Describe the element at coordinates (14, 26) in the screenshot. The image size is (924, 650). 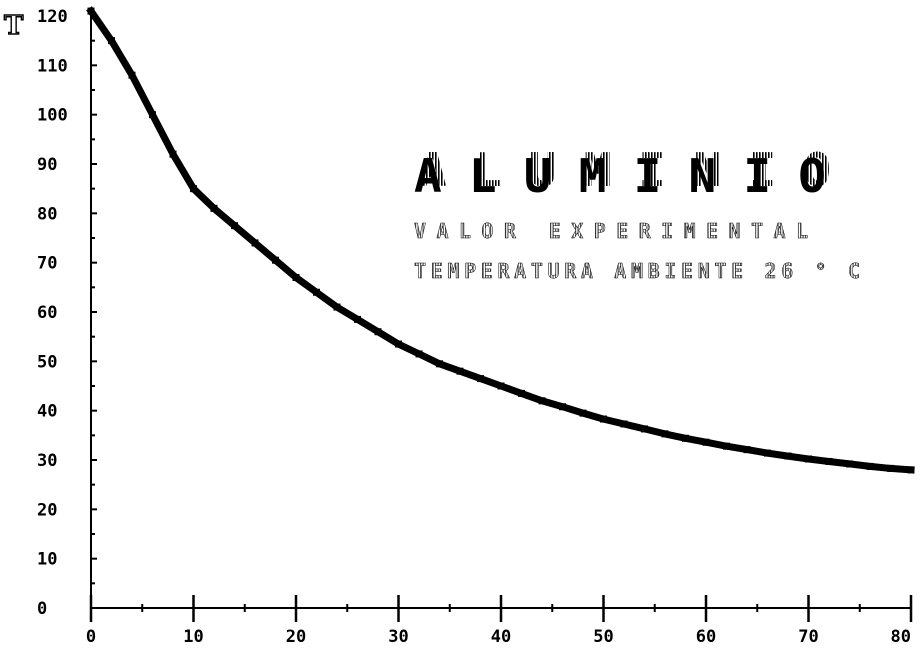
I see `y-axis-label: T` at that location.